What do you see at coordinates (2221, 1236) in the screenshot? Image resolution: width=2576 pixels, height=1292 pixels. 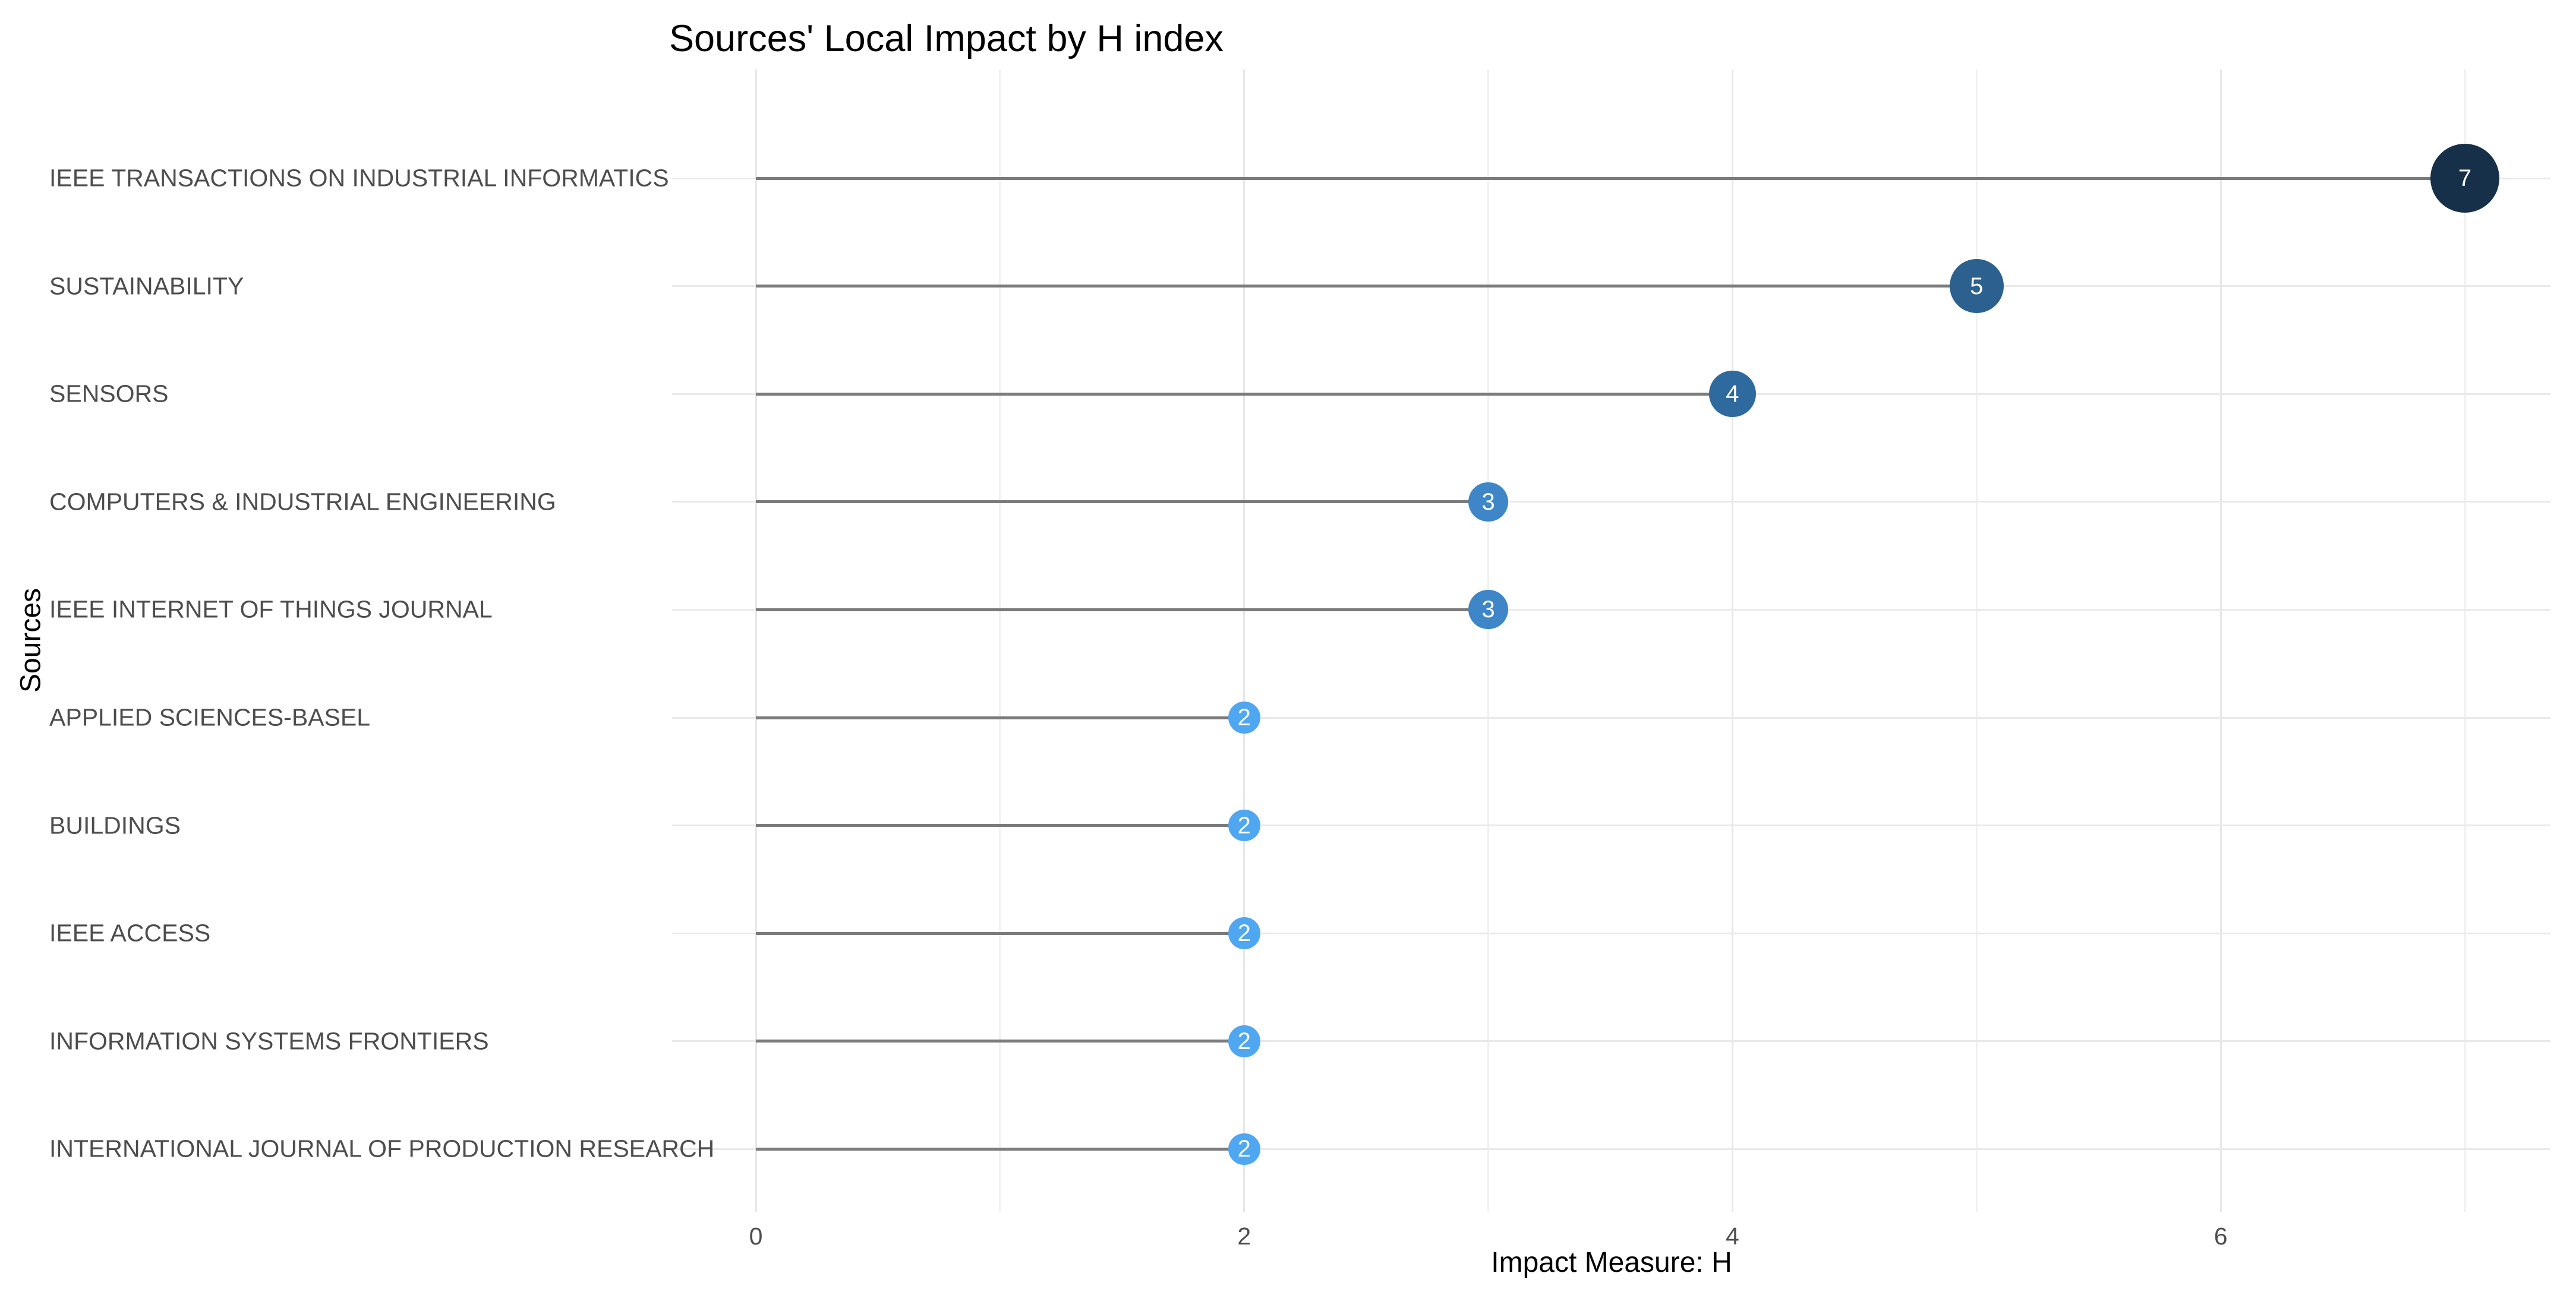 I see `x-axis-tick-label: 6` at bounding box center [2221, 1236].